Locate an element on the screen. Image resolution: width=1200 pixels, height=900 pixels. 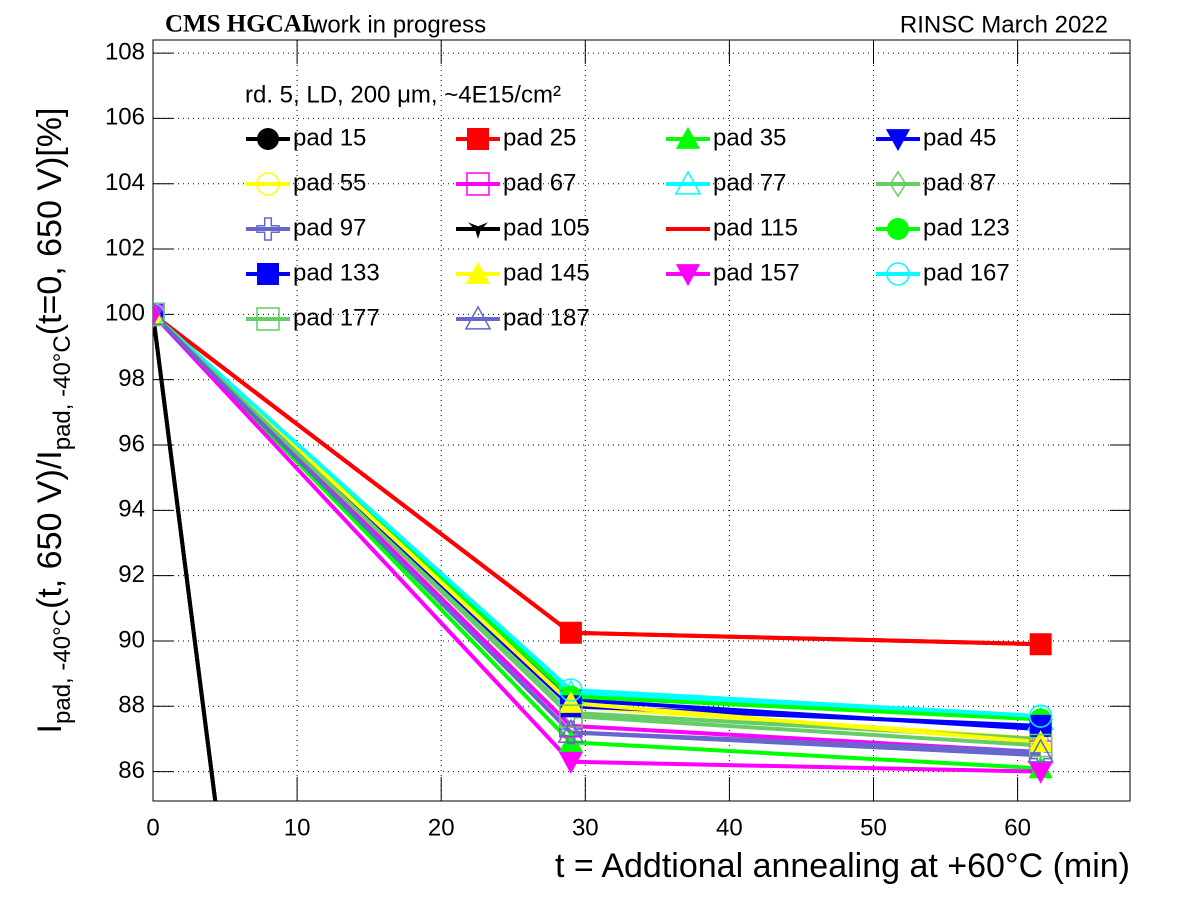
y-tick-label: 94 is located at coordinates (131, 509).